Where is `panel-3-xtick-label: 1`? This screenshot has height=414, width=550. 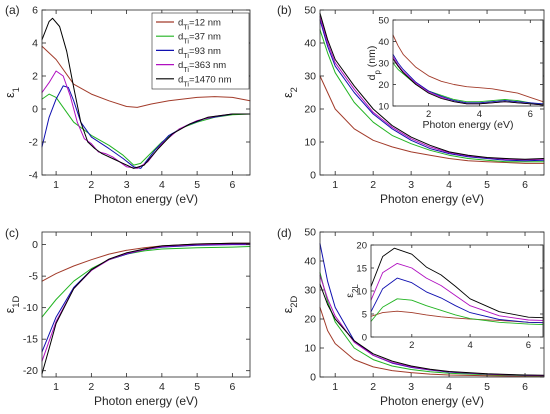 panel-3-xtick-label: 1 is located at coordinates (335, 387).